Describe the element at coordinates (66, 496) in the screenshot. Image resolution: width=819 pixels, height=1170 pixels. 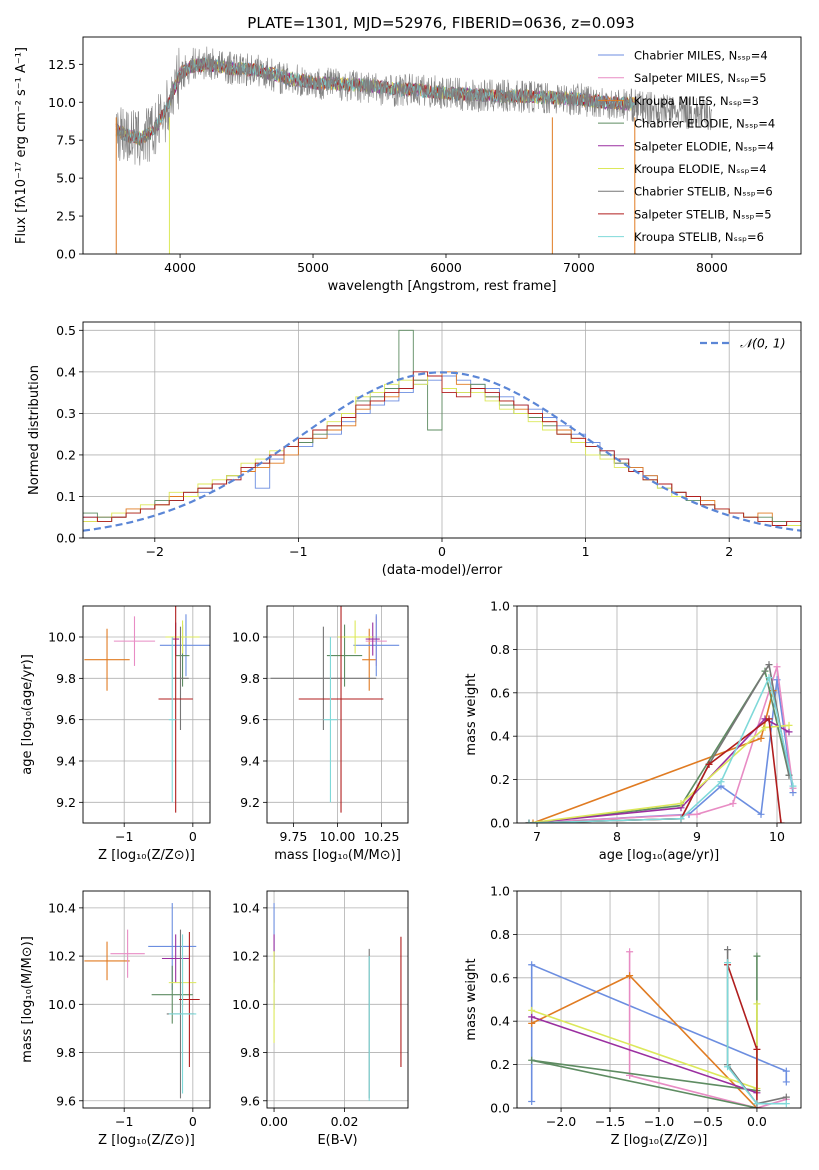
I see `y-tick-label: 0.1` at that location.